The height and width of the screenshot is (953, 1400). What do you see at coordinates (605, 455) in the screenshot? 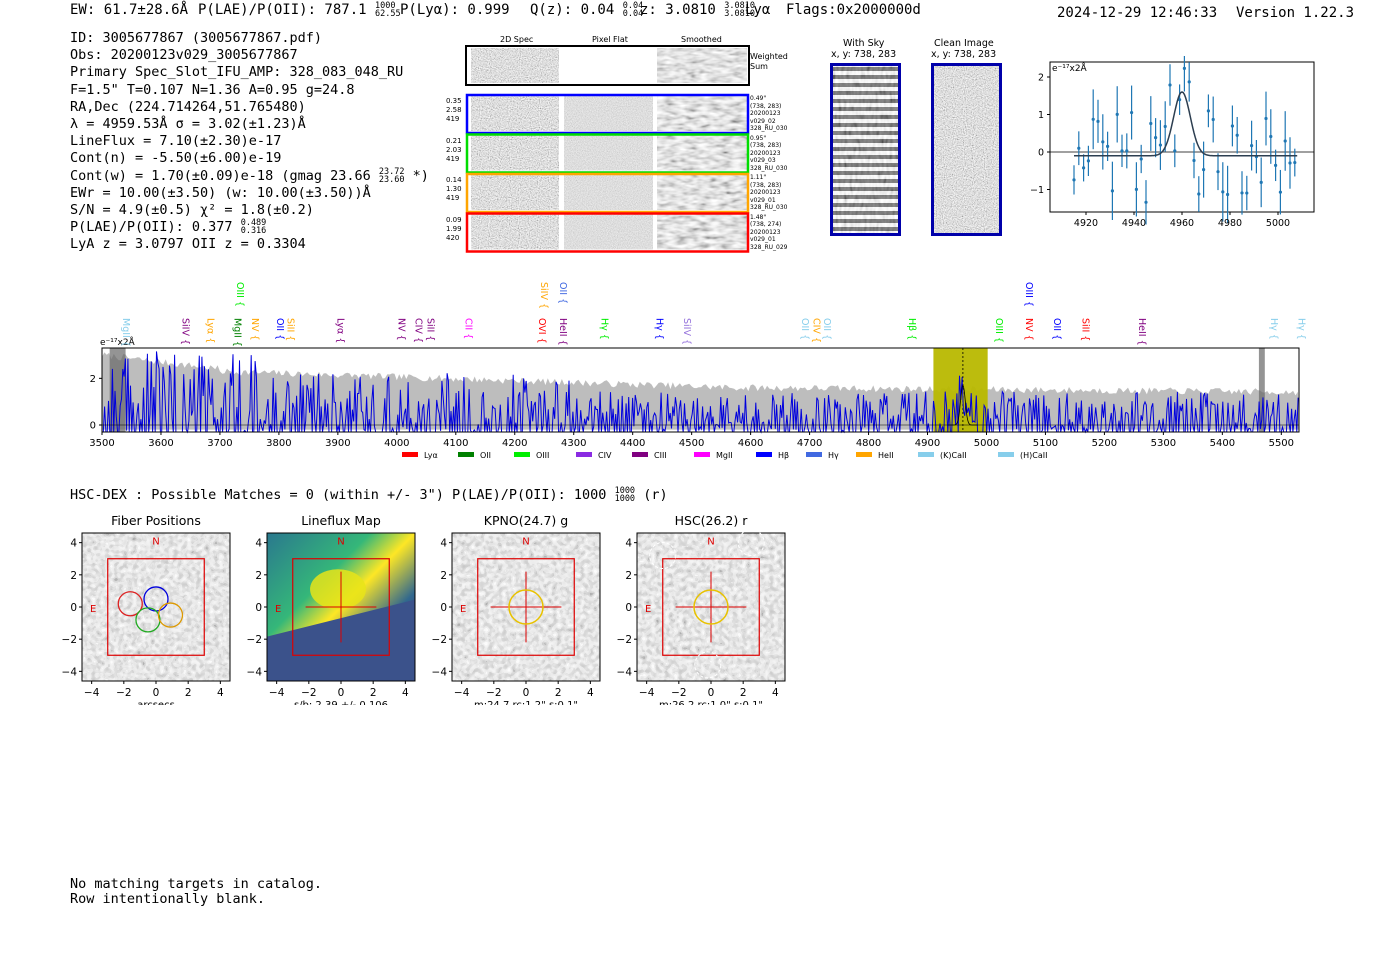
I see `legend-label: CIV` at bounding box center [605, 455].